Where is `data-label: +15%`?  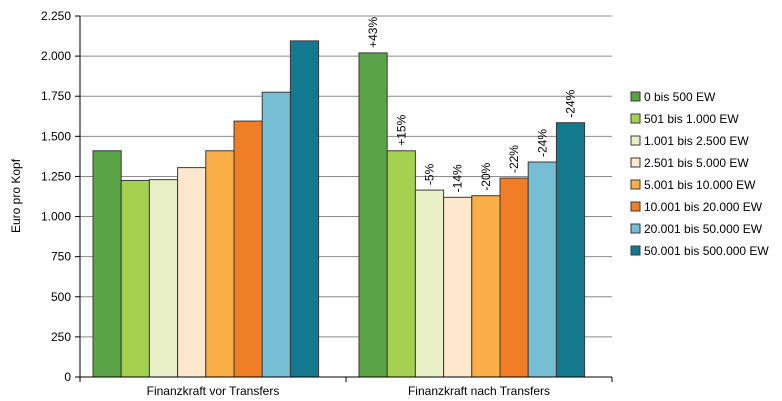
data-label: +15% is located at coordinates (401, 129).